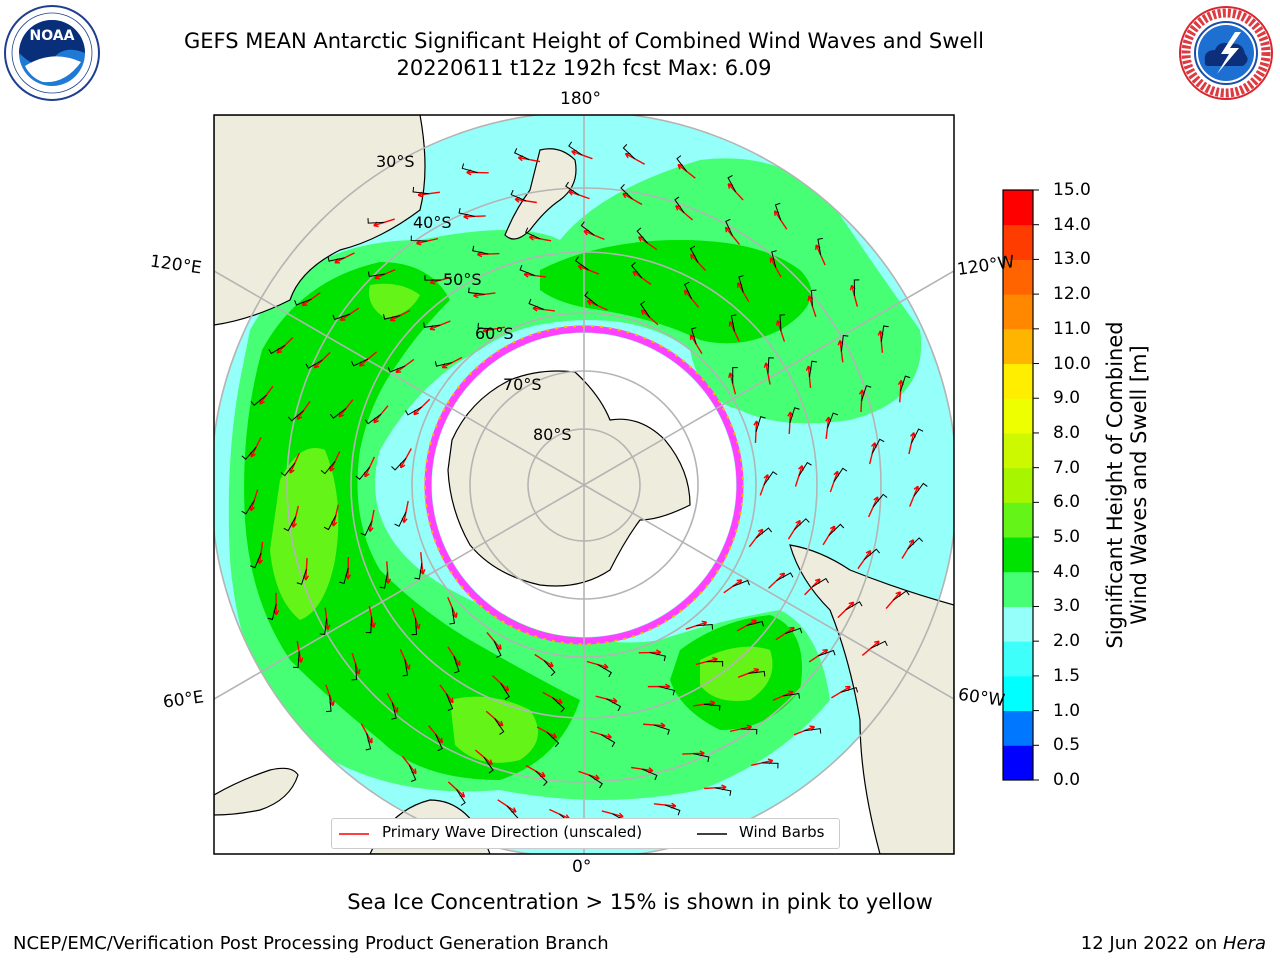  What do you see at coordinates (1067, 606) in the screenshot?
I see `colorbar-tick-label: 3.0` at bounding box center [1067, 606].